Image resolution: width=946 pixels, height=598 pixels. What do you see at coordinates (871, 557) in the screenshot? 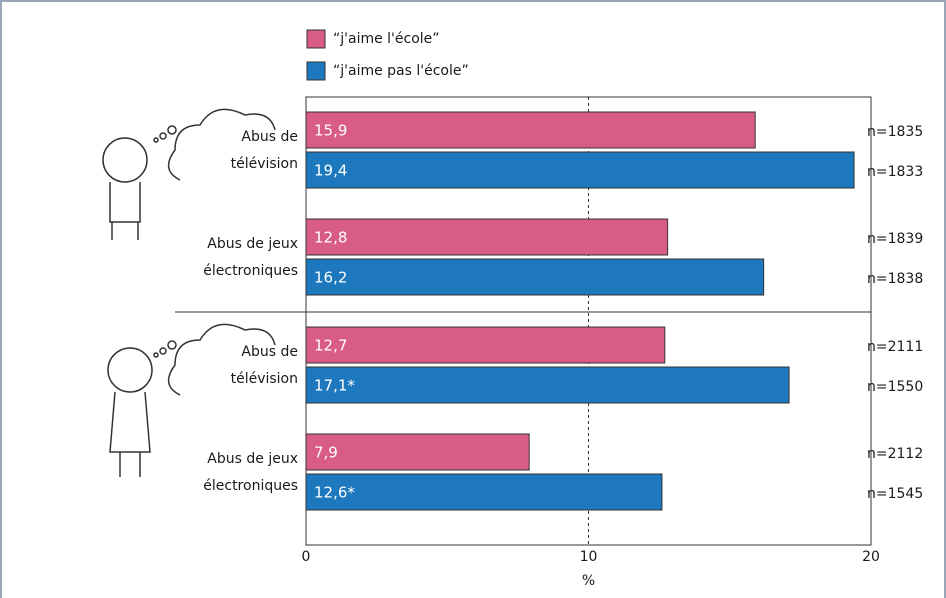
I see `x-tick-label: 20` at bounding box center [871, 557].